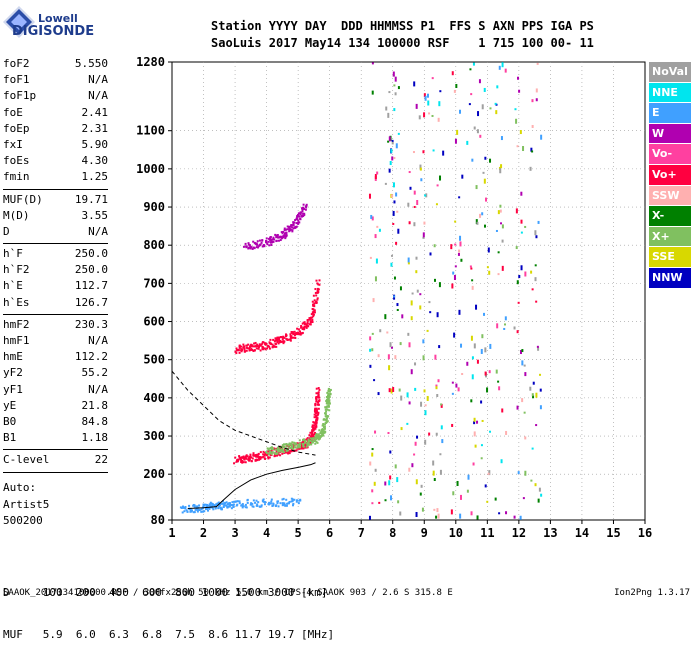  What do you see at coordinates (98, 96) in the screenshot?
I see `param-value: N/A` at bounding box center [98, 96].